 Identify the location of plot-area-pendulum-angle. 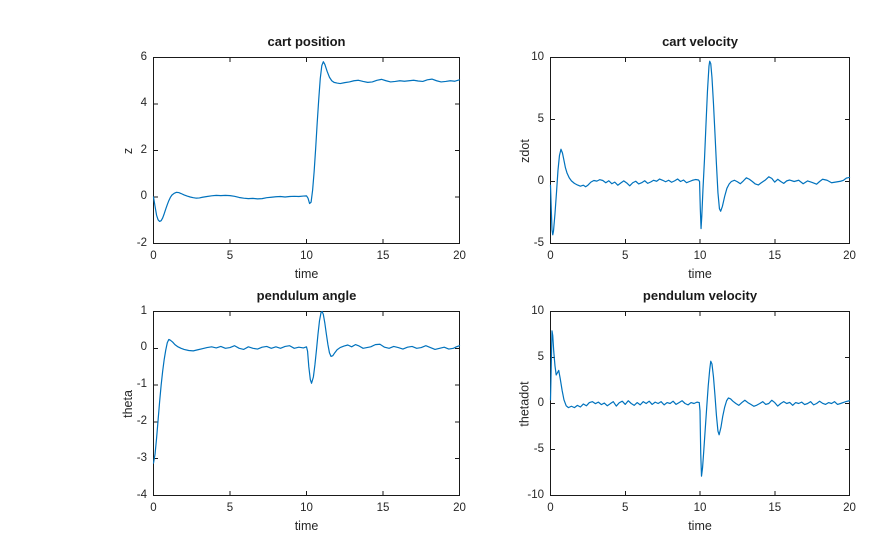
(306, 403).